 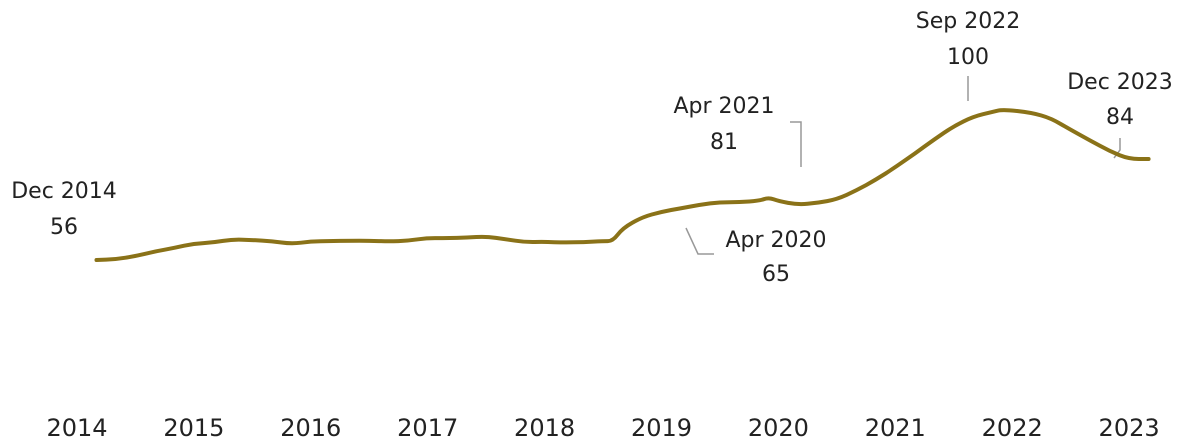 What do you see at coordinates (968, 21) in the screenshot?
I see `annotation-date: Sep 2022` at bounding box center [968, 21].